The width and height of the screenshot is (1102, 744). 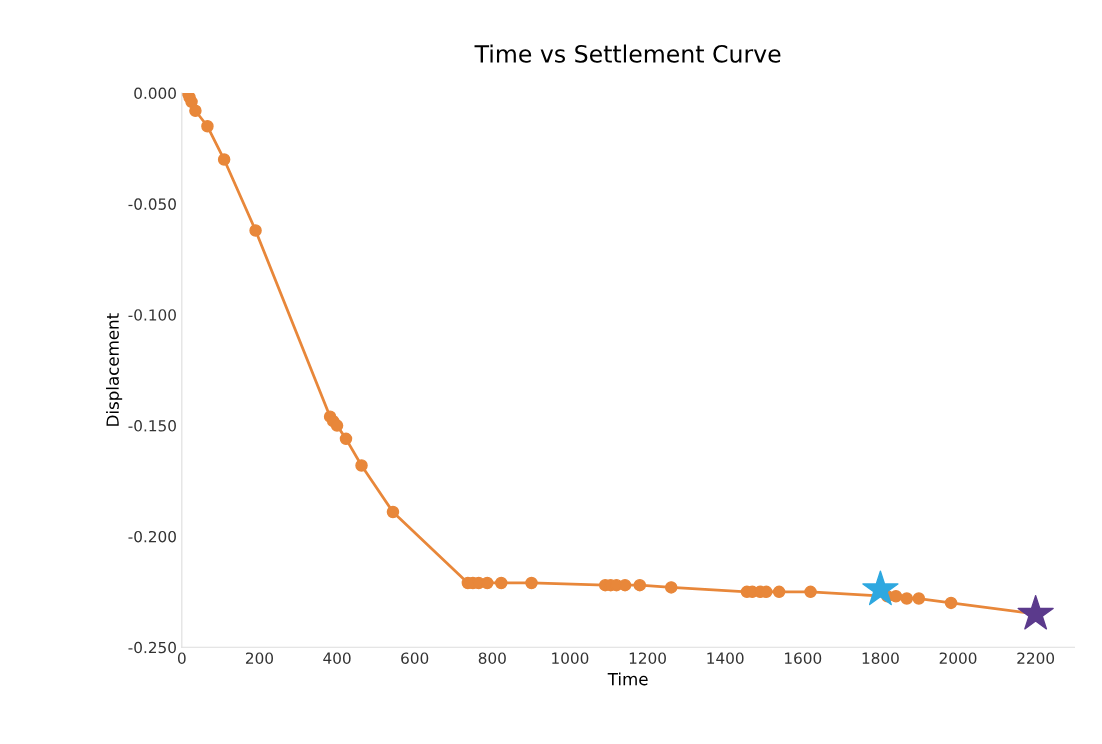 What do you see at coordinates (958, 658) in the screenshot?
I see `x-tick-label: 2000` at bounding box center [958, 658].